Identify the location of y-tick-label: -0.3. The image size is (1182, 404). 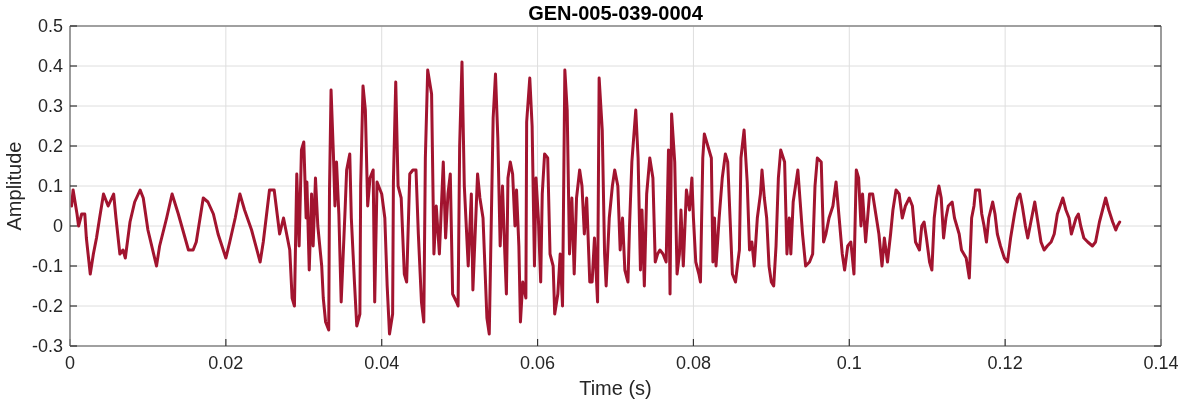
(47, 346).